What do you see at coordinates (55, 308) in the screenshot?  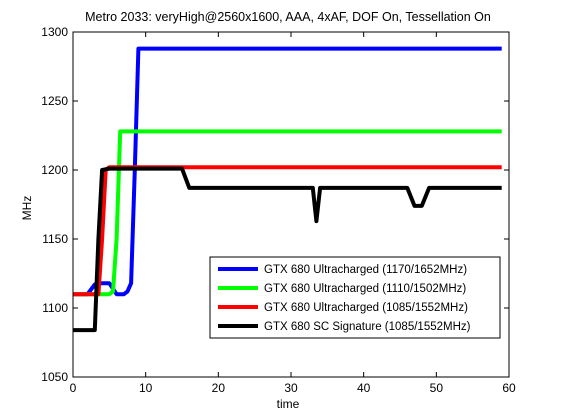 I see `y-tick-label: 1100` at bounding box center [55, 308].